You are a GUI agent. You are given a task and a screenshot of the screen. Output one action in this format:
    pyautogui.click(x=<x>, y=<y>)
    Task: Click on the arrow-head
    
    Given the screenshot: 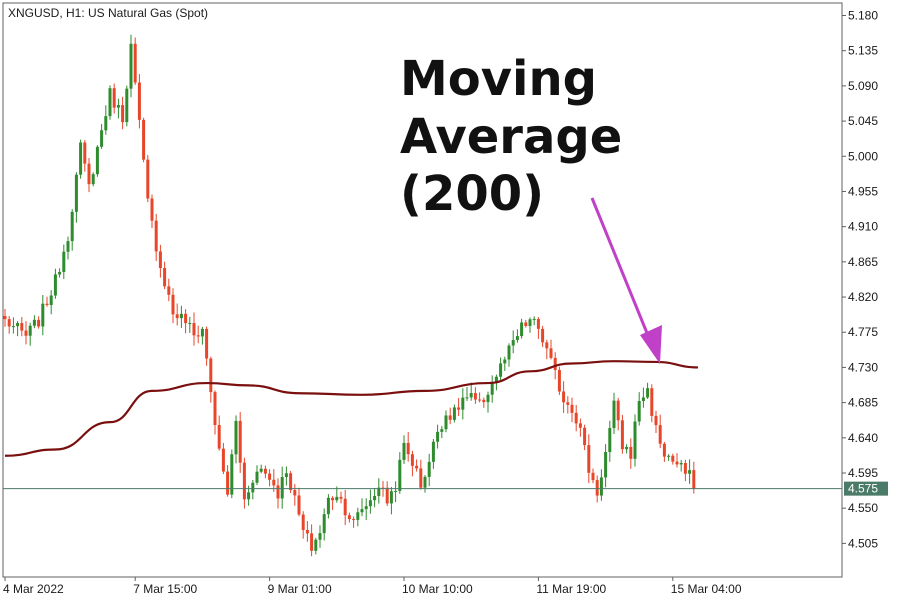 What is the action you would take?
    pyautogui.click(x=651, y=344)
    